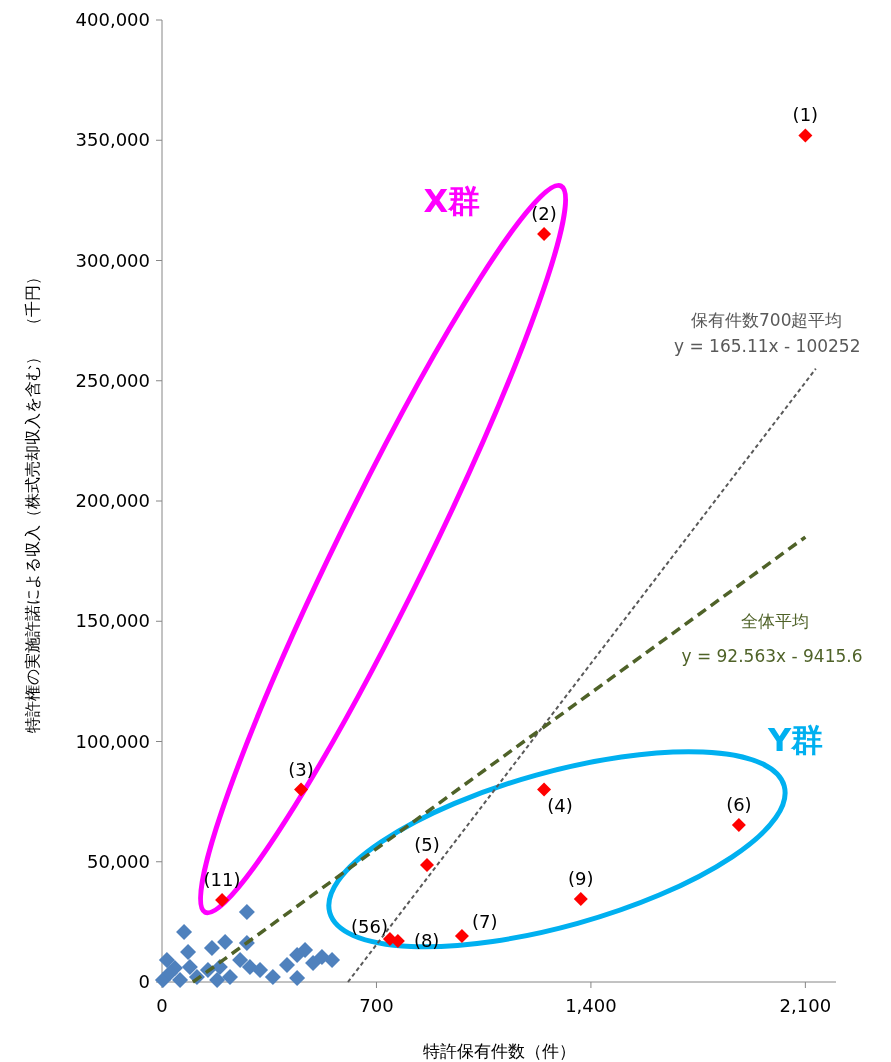  Describe the element at coordinates (144, 981) in the screenshot. I see `y-tick-label: 0` at that location.